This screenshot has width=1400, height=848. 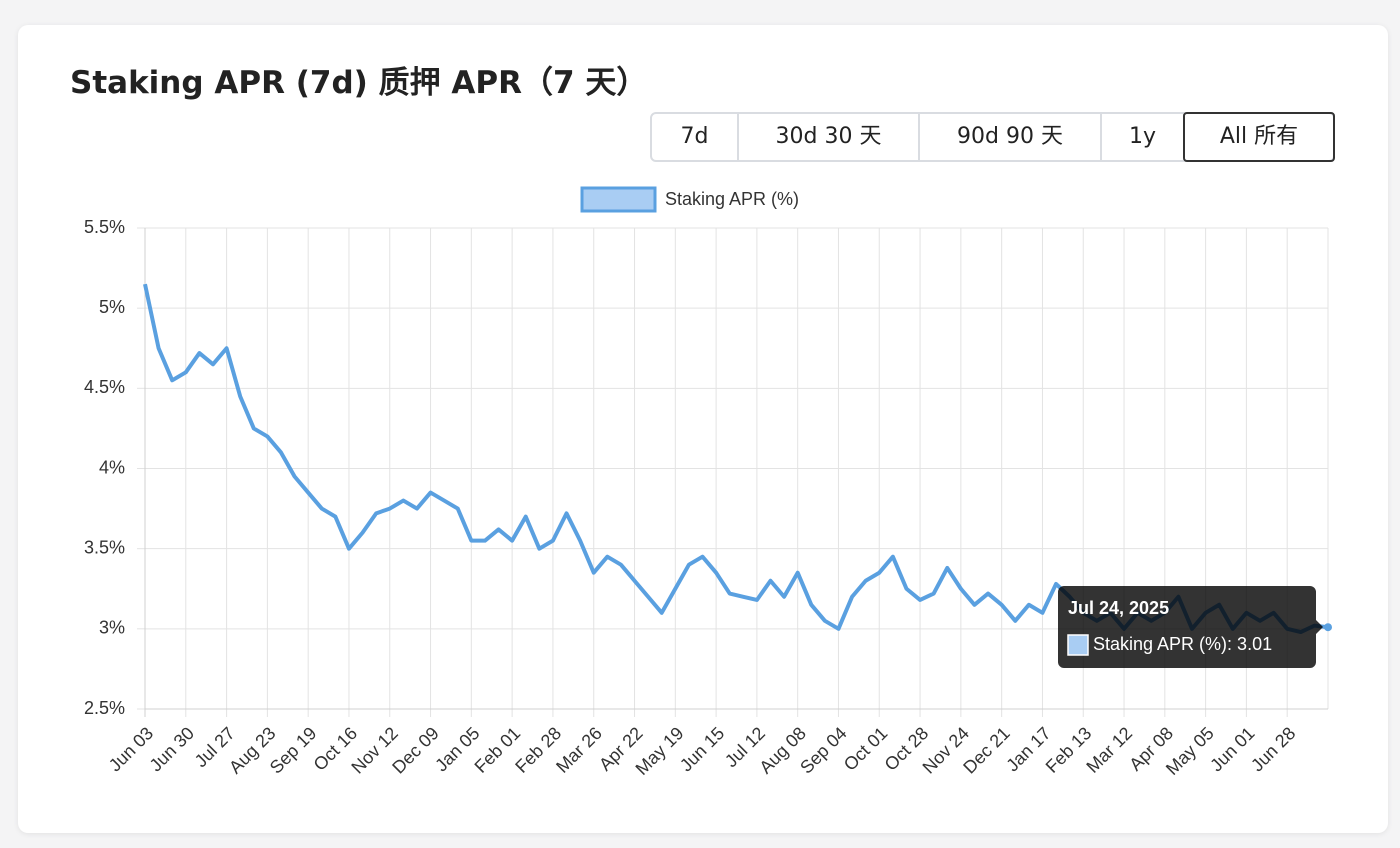 What do you see at coordinates (695, 137) in the screenshot?
I see `range-button: 7d` at bounding box center [695, 137].